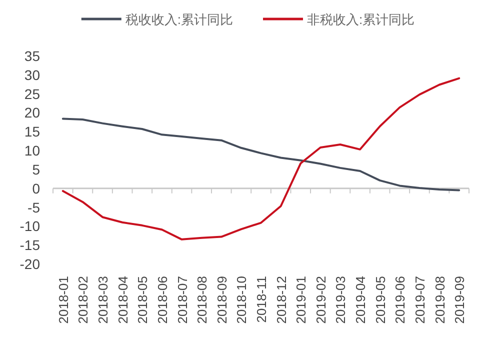  I want to click on x-tick-label: 2018-08, so click(202, 300).